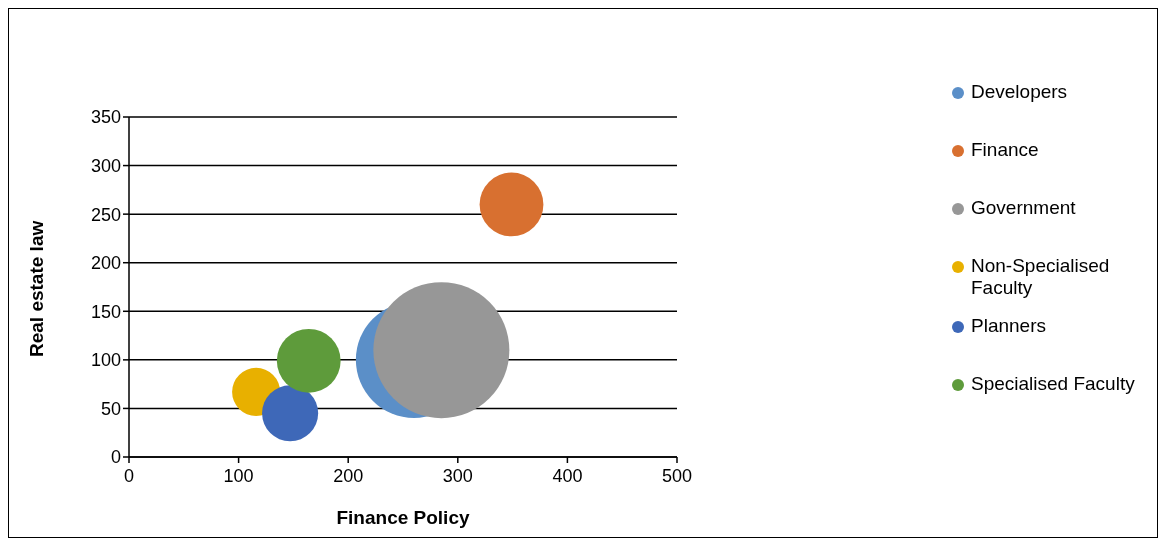 The height and width of the screenshot is (547, 1169). I want to click on y-tick-label: 250, so click(105, 214).